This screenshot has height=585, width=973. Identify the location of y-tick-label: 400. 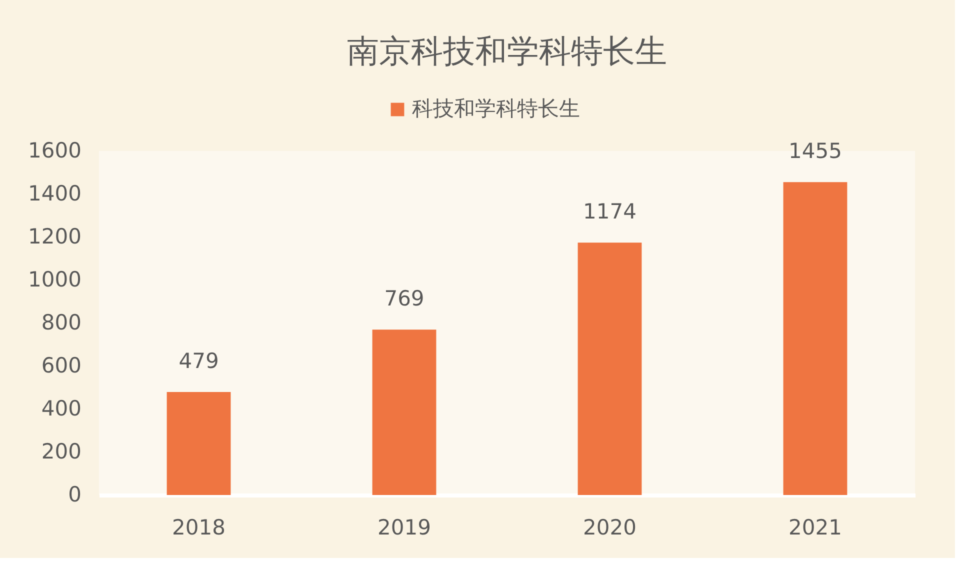
(61, 408).